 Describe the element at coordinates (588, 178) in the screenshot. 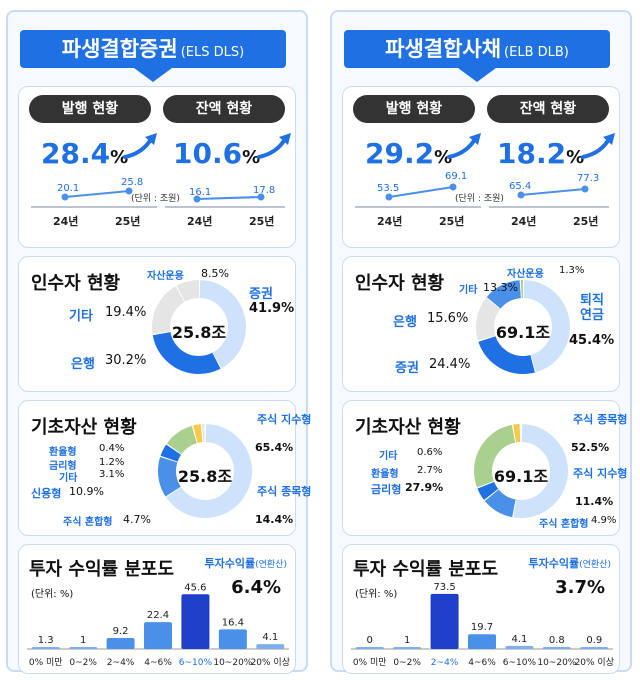

I see `balance-25-value: 77.3` at that location.